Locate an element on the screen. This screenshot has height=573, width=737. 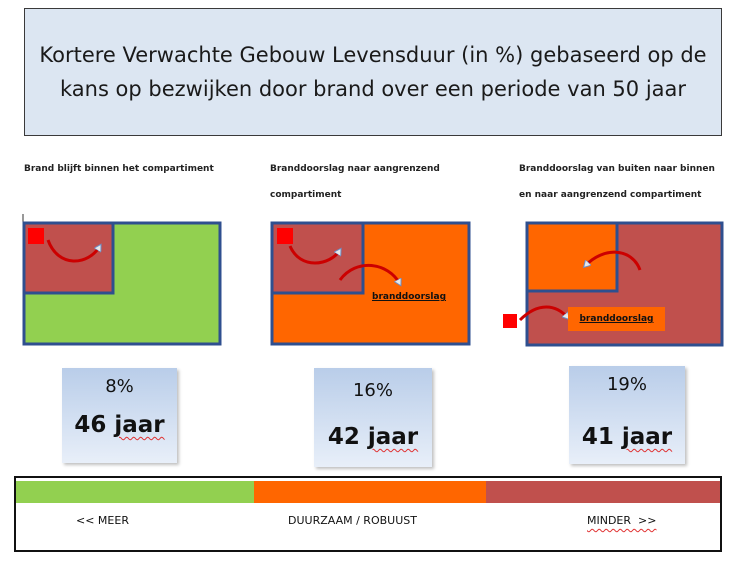
entry-arrow is located at coordinates (543, 313).